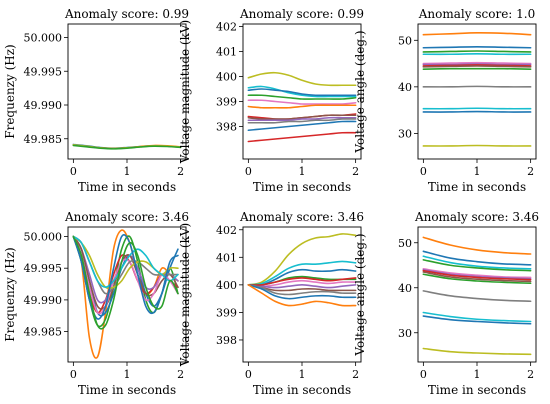 Image resolution: width=550 pixels, height=404 pixels. What do you see at coordinates (226, 27) in the screenshot?
I see `y-tick-label: 402` at bounding box center [226, 27].